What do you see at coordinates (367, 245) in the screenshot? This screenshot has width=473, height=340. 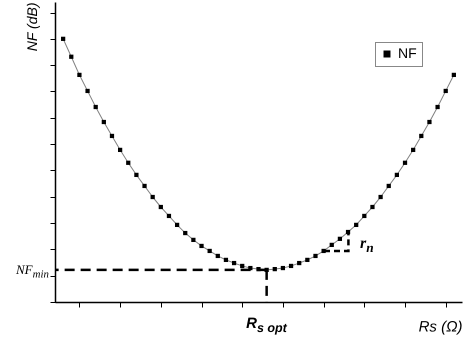 I see `annotation: r$_{n}$` at bounding box center [367, 245].